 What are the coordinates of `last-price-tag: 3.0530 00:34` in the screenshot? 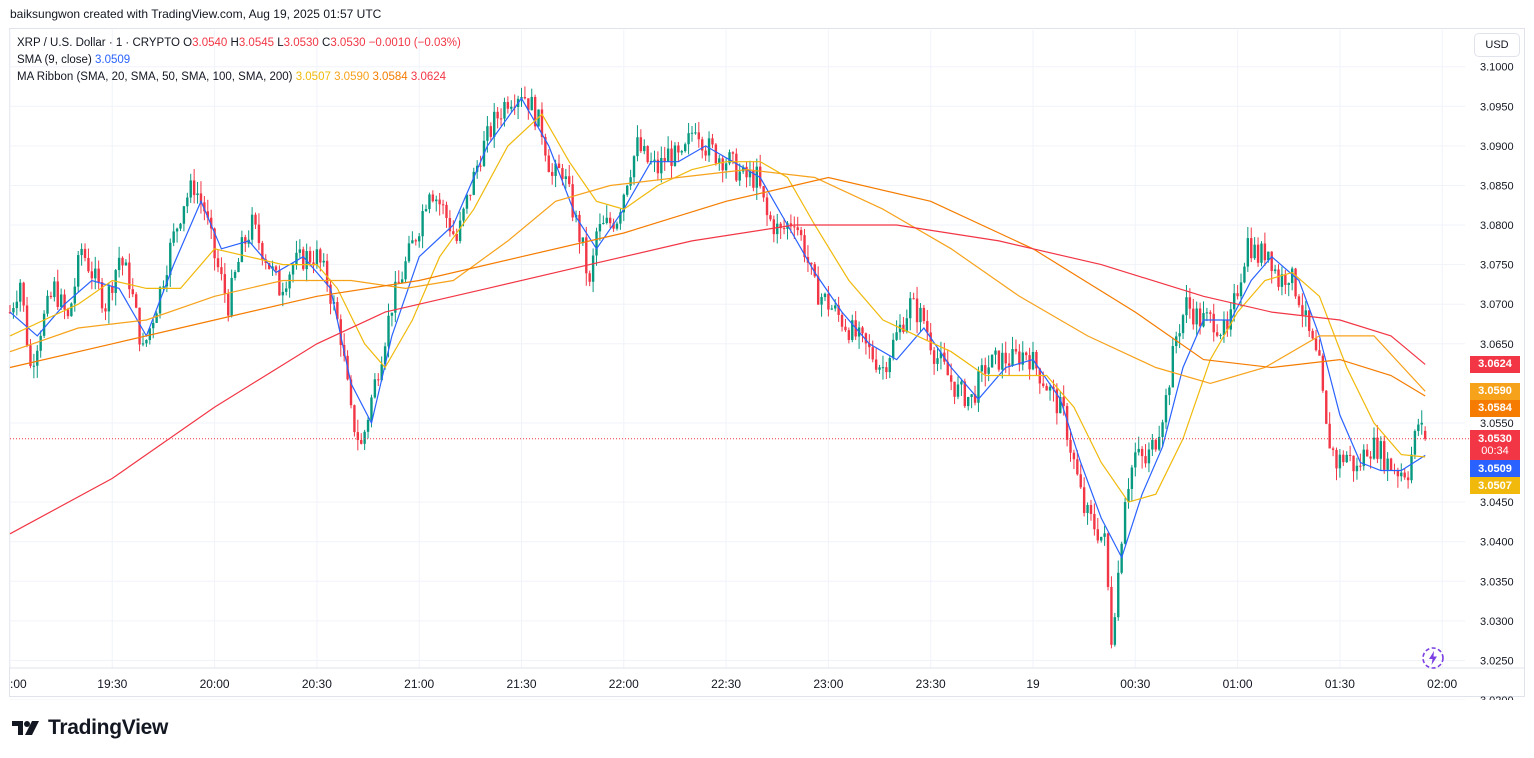 It's located at (1495, 445).